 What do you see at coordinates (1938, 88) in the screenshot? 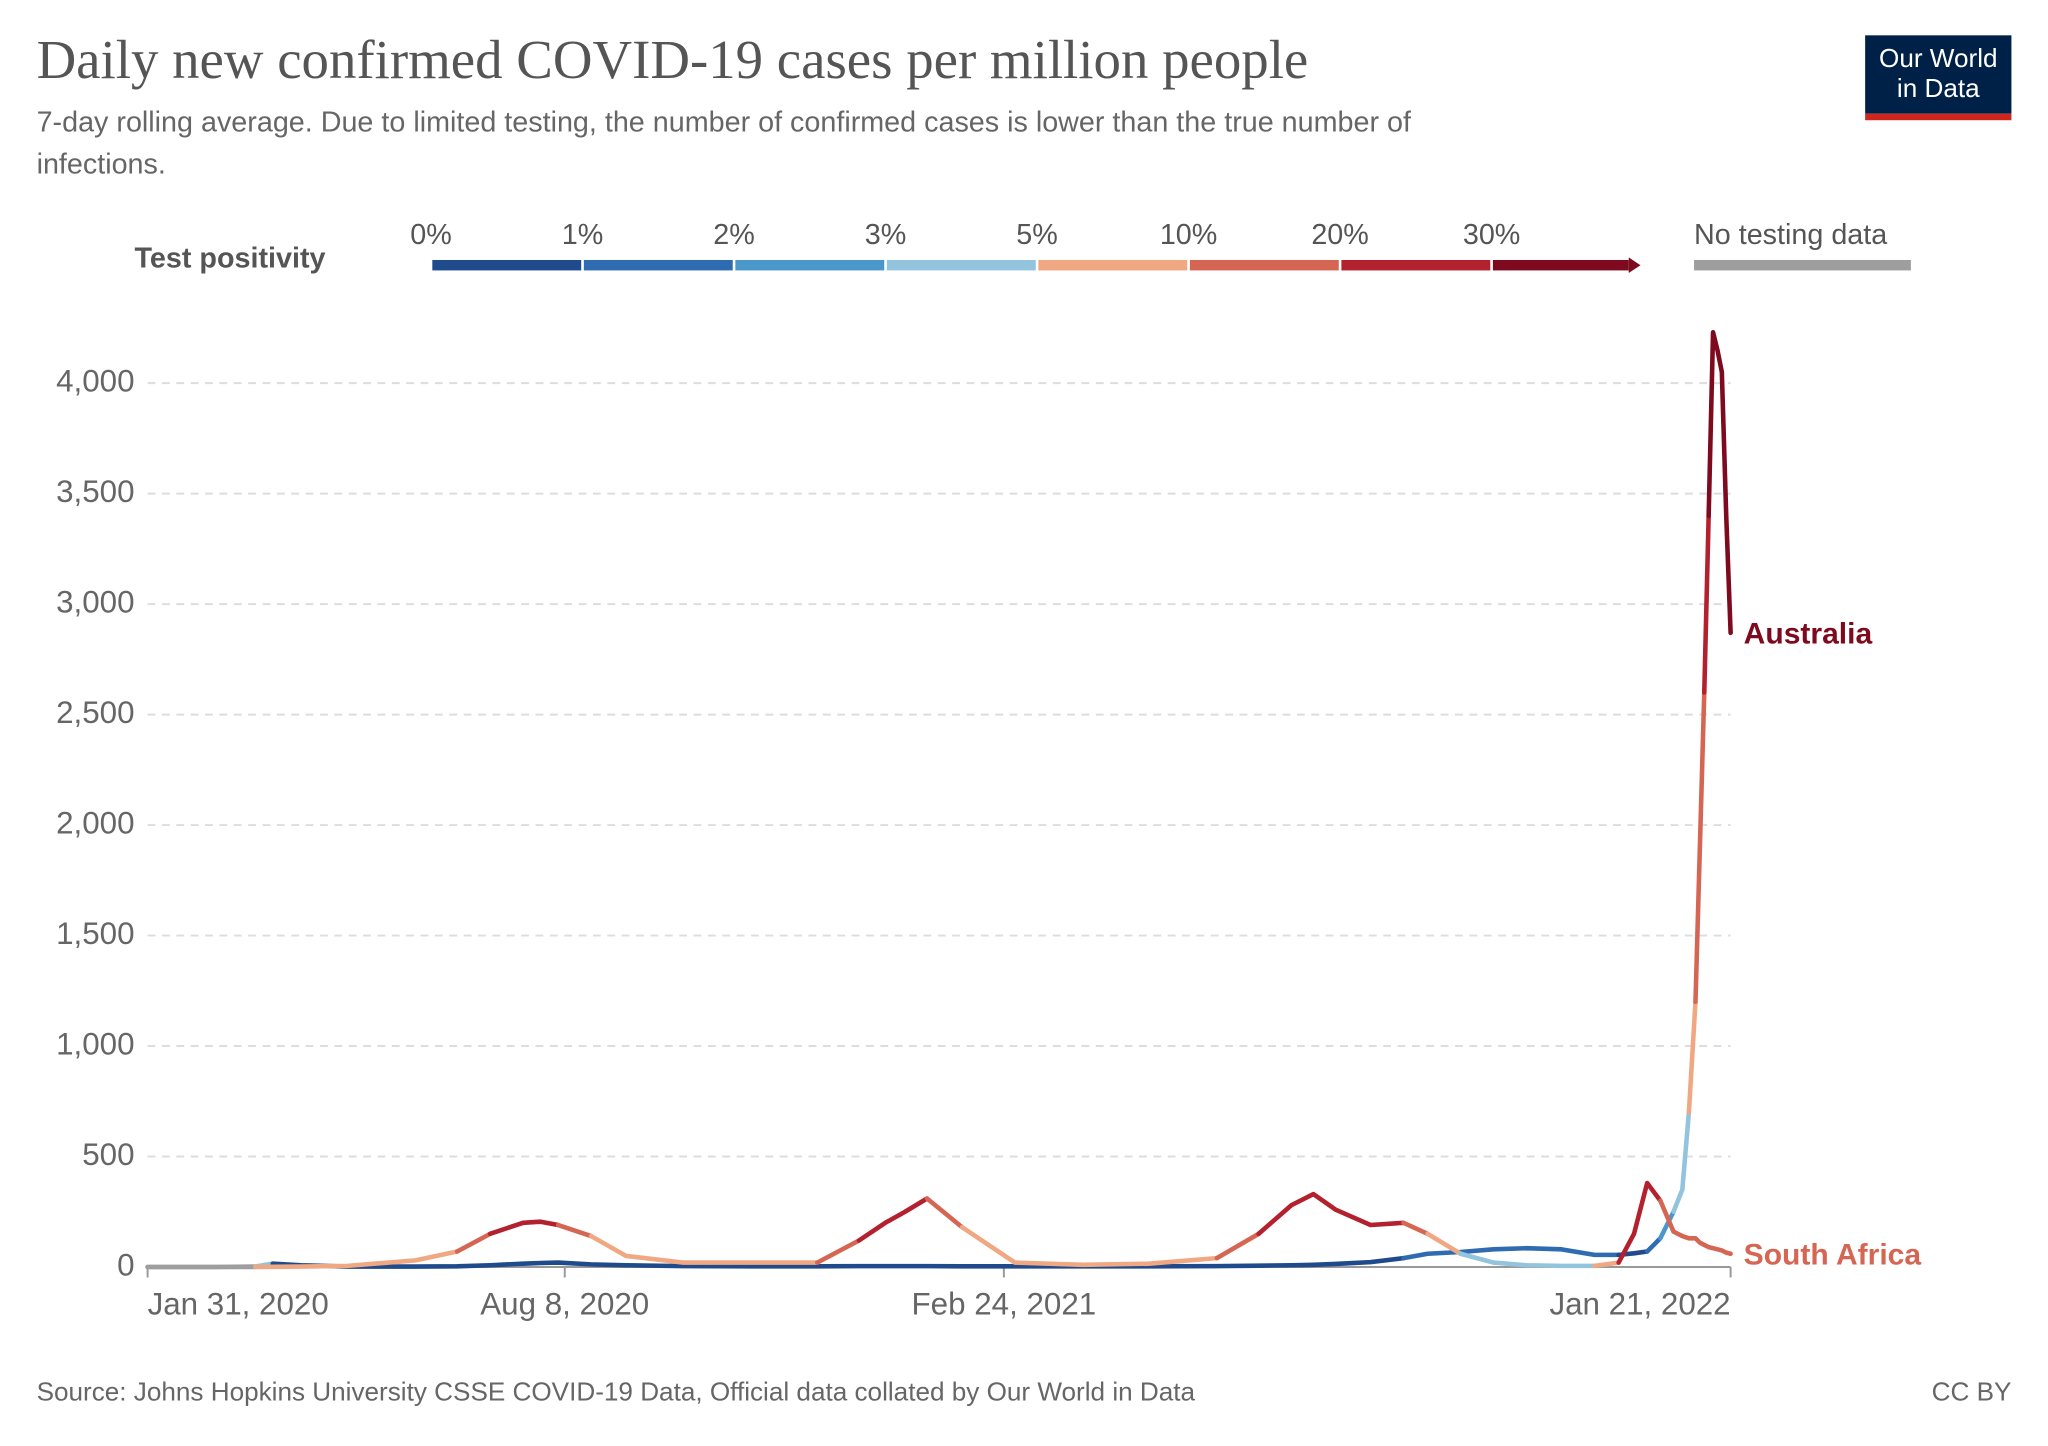
I see `logo-text: in Data` at bounding box center [1938, 88].